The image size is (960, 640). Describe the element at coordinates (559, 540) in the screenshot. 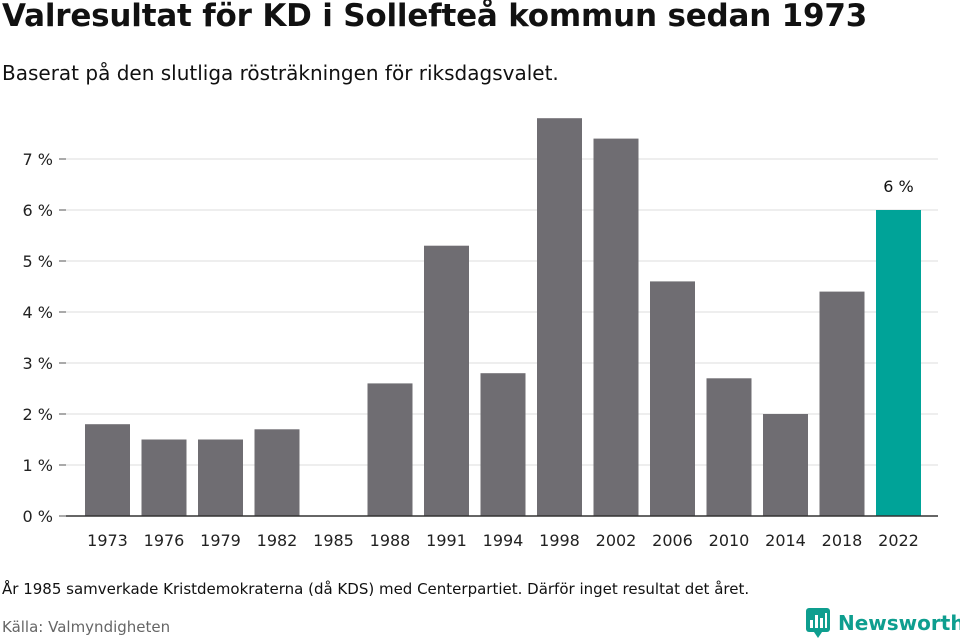

I see `x-tick-label: 1998` at that location.